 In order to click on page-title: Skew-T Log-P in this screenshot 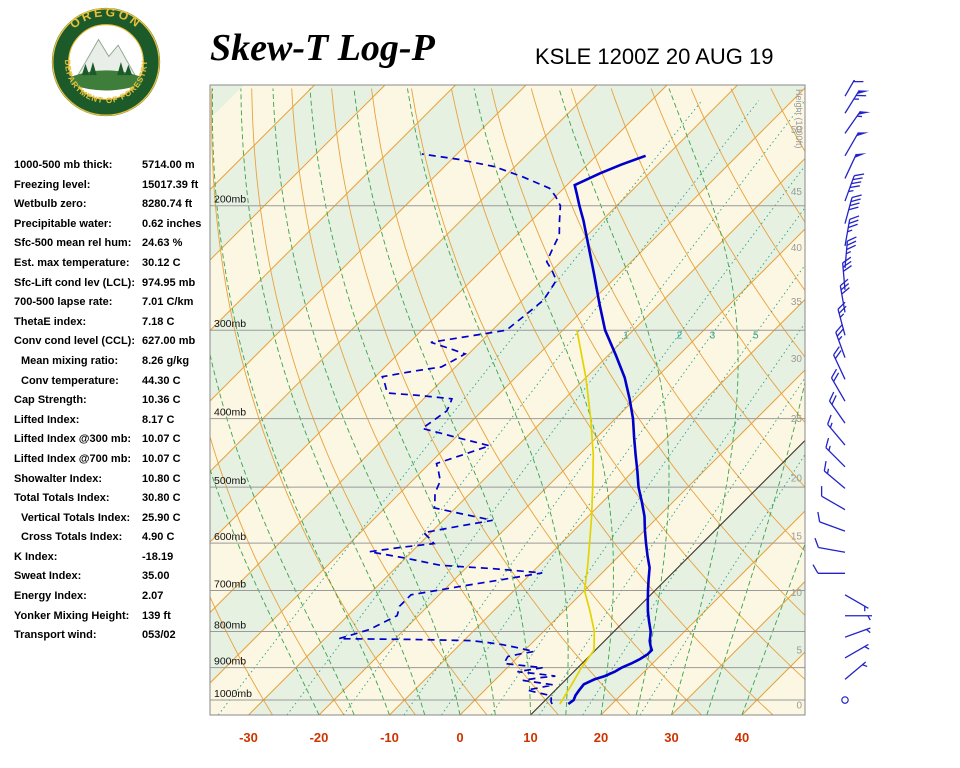, I will do `click(322, 48)`.